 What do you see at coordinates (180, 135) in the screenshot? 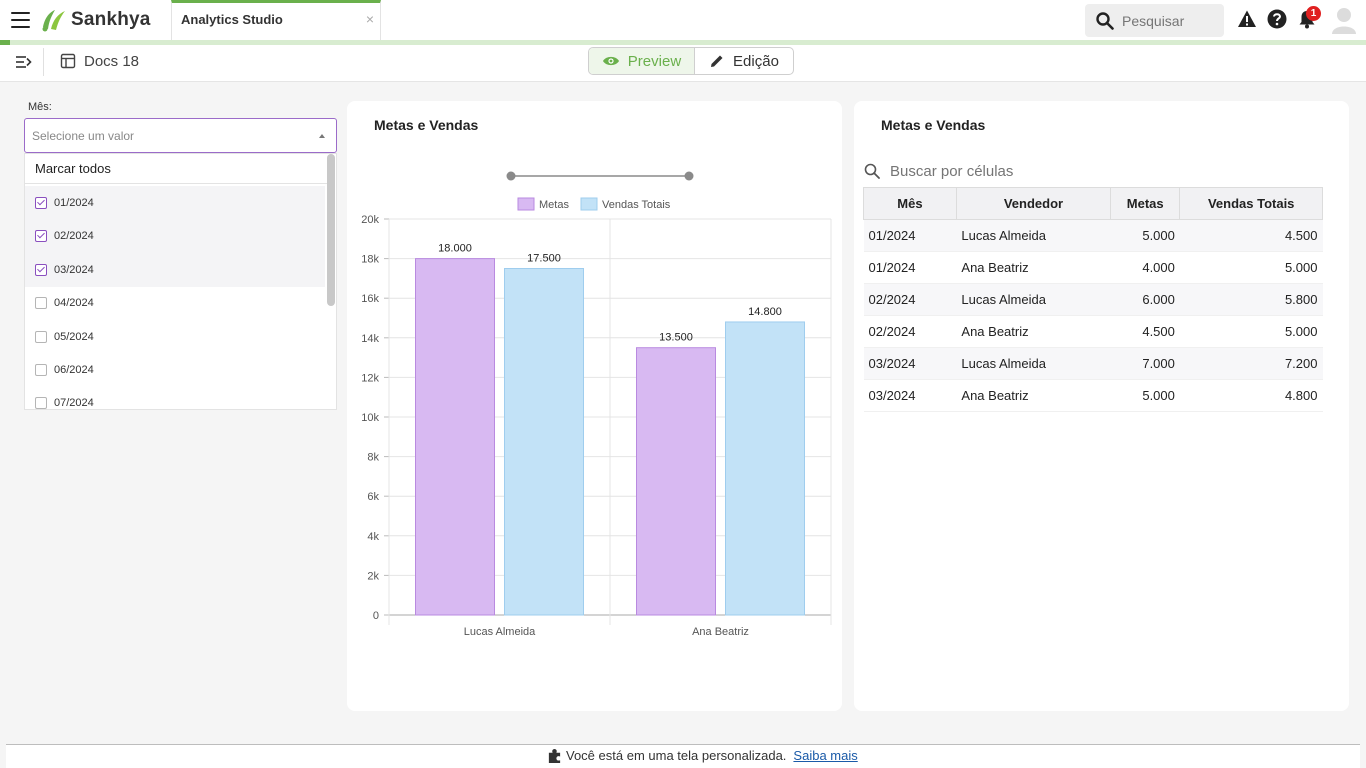
I see `month-select: Selecione um valor` at bounding box center [180, 135].